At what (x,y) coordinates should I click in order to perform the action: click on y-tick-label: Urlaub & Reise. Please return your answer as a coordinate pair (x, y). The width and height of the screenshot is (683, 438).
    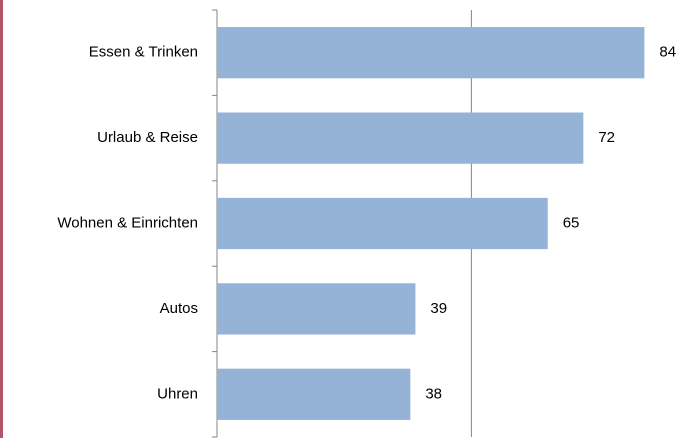
    Looking at the image, I should click on (147, 137).